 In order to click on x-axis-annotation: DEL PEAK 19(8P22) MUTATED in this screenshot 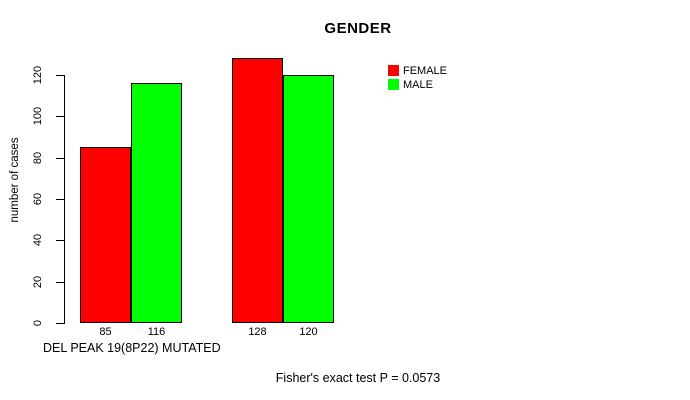, I will do `click(132, 348)`.